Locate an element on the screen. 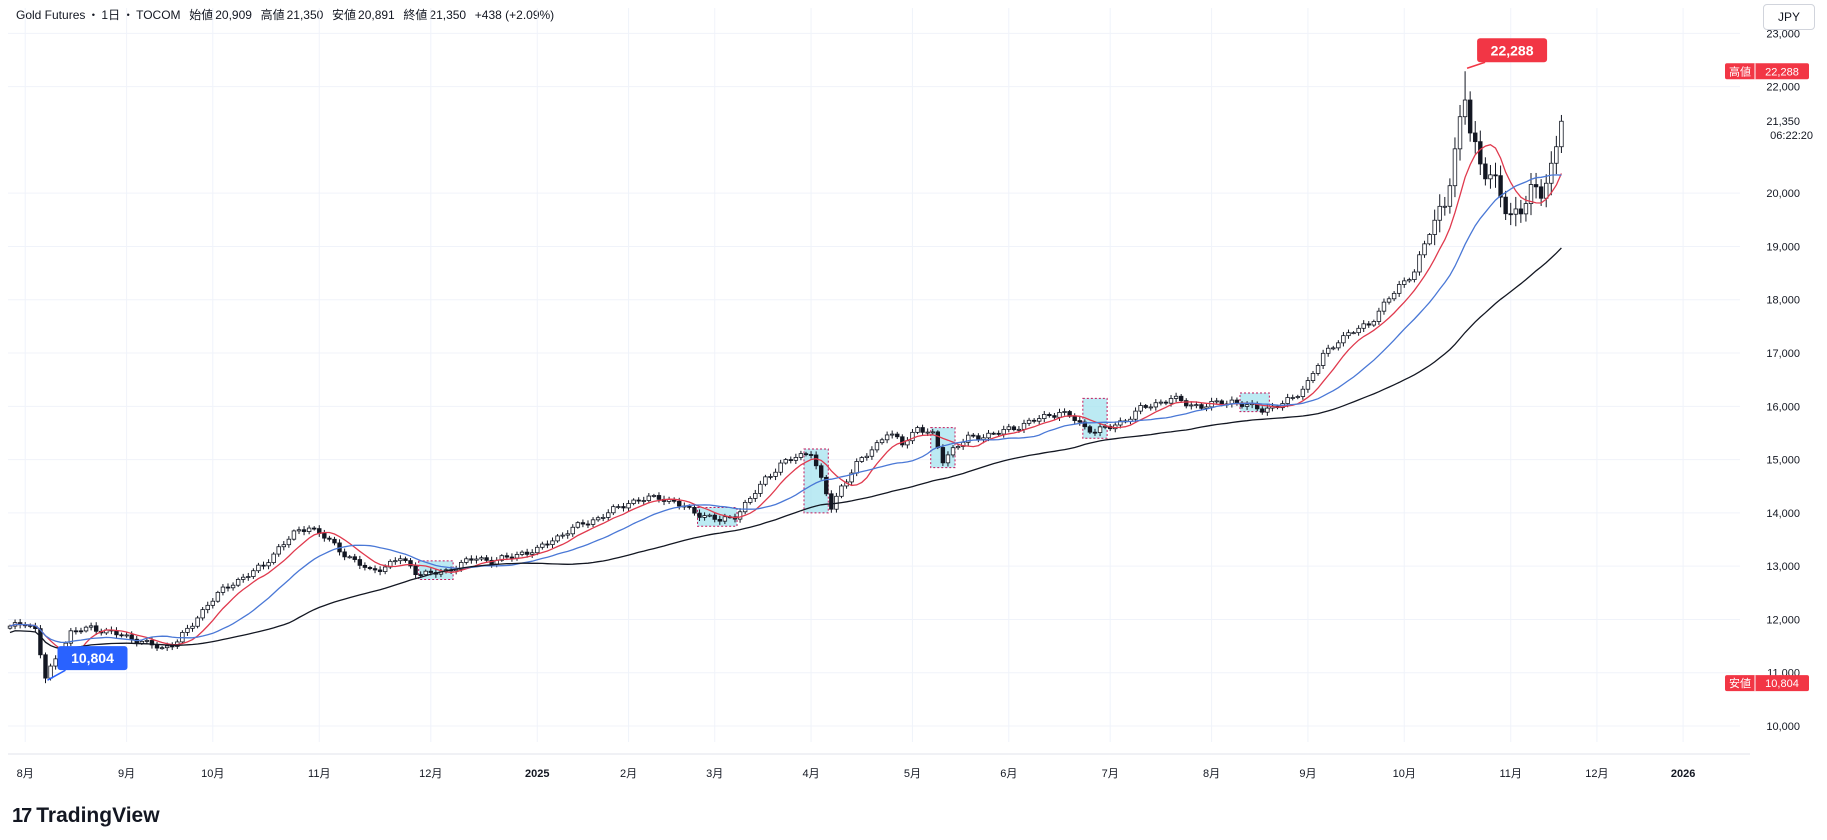  time-tick-label: 3月 is located at coordinates (714, 774).